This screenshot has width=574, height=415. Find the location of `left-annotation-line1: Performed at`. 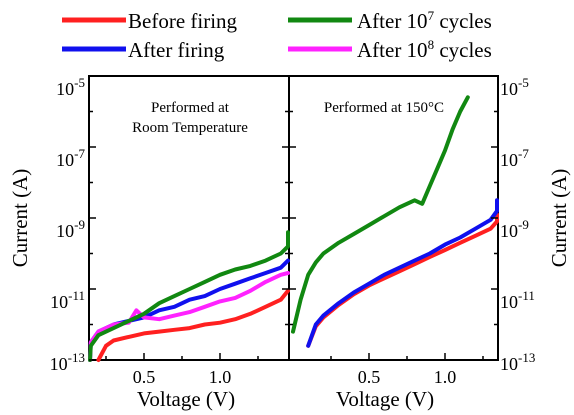

left-annotation-line1: Performed at is located at coordinates (190, 108).